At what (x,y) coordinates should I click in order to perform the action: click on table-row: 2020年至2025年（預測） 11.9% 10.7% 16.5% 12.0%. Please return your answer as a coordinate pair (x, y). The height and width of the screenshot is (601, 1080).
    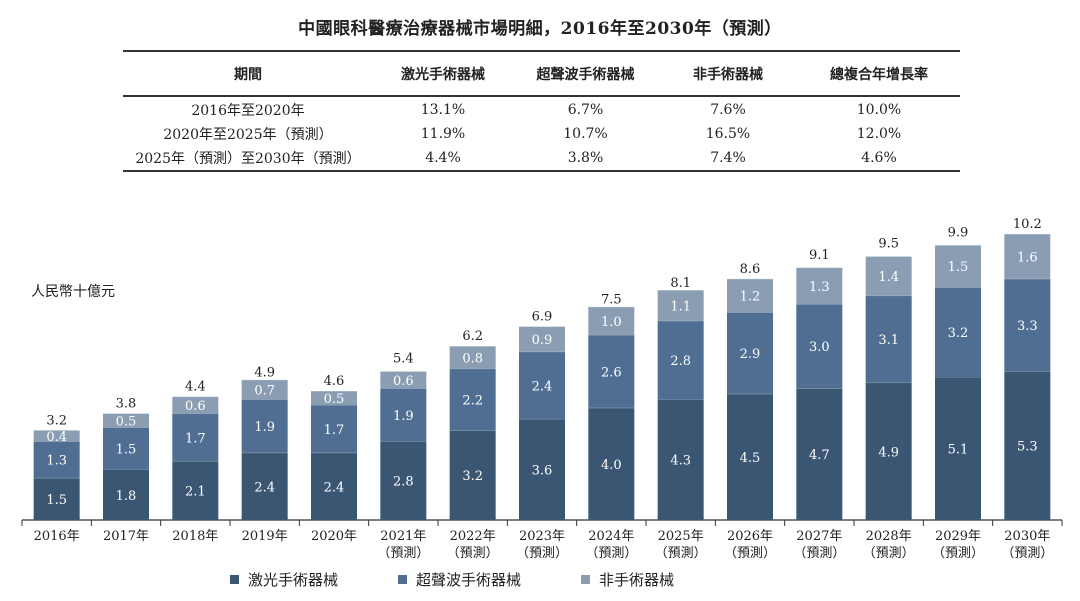
    Looking at the image, I should click on (541, 133).